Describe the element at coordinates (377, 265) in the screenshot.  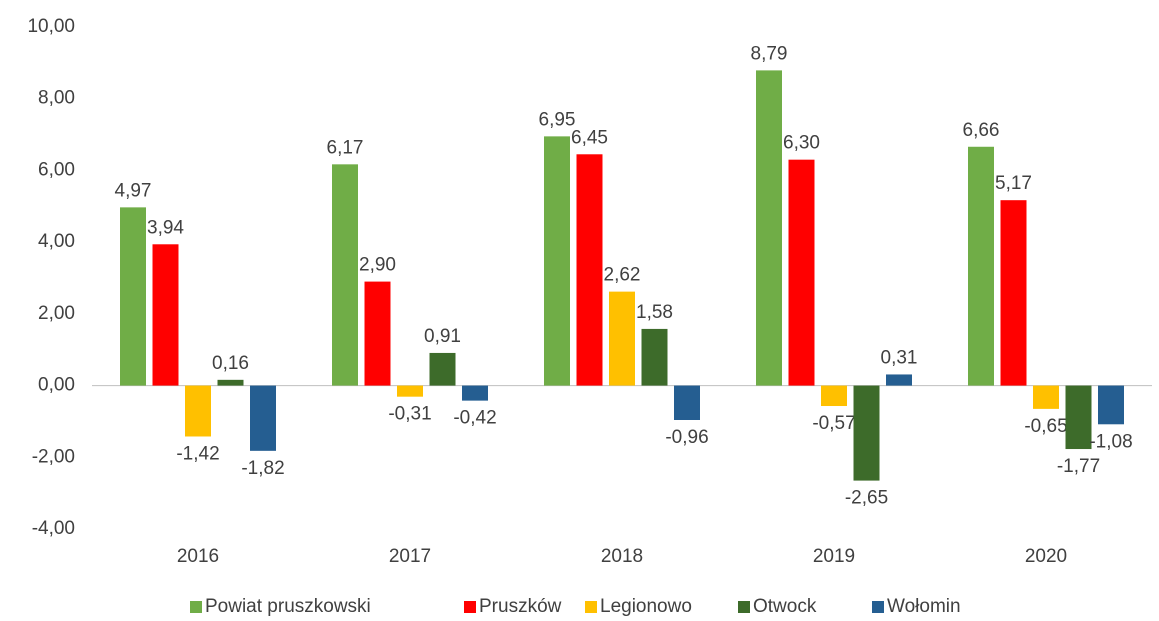
I see `data-label: 2,90` at that location.